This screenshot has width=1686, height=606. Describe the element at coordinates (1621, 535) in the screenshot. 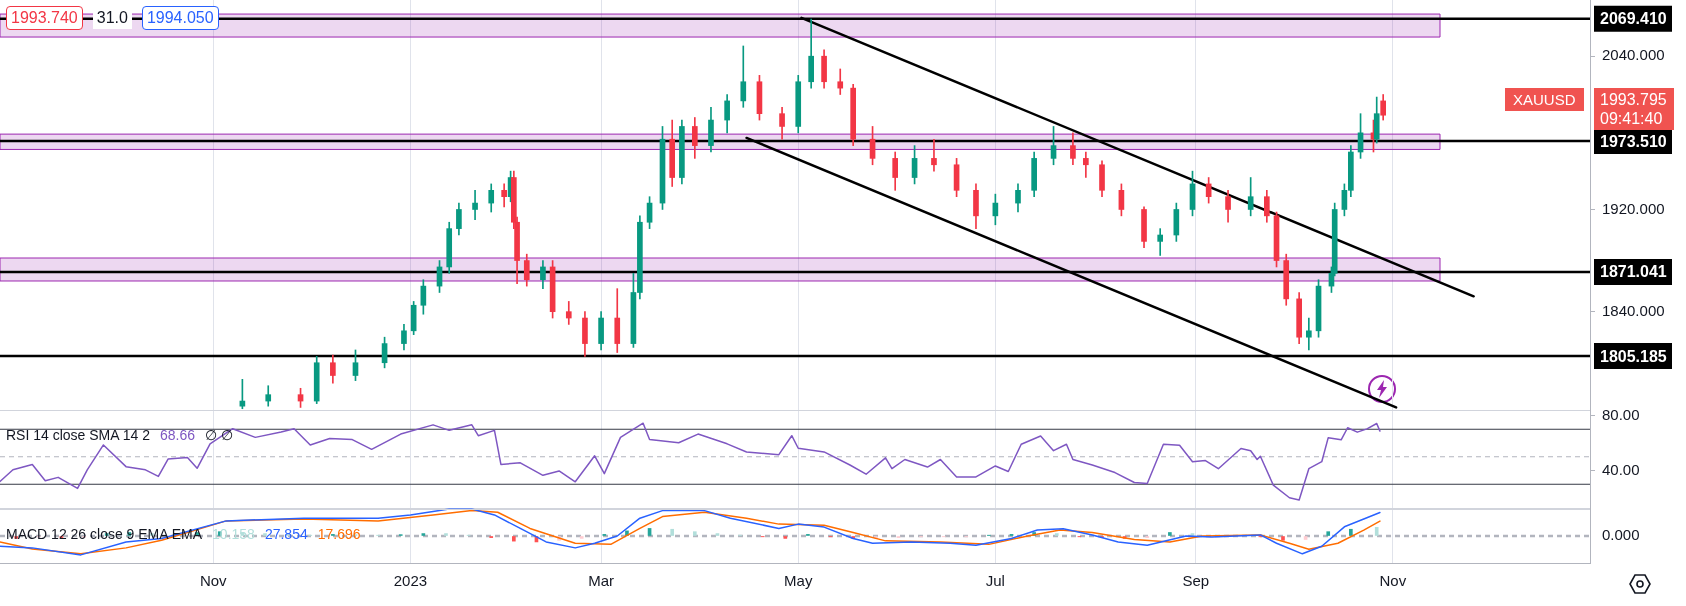

I see `ref-line-label: 0.000` at that location.